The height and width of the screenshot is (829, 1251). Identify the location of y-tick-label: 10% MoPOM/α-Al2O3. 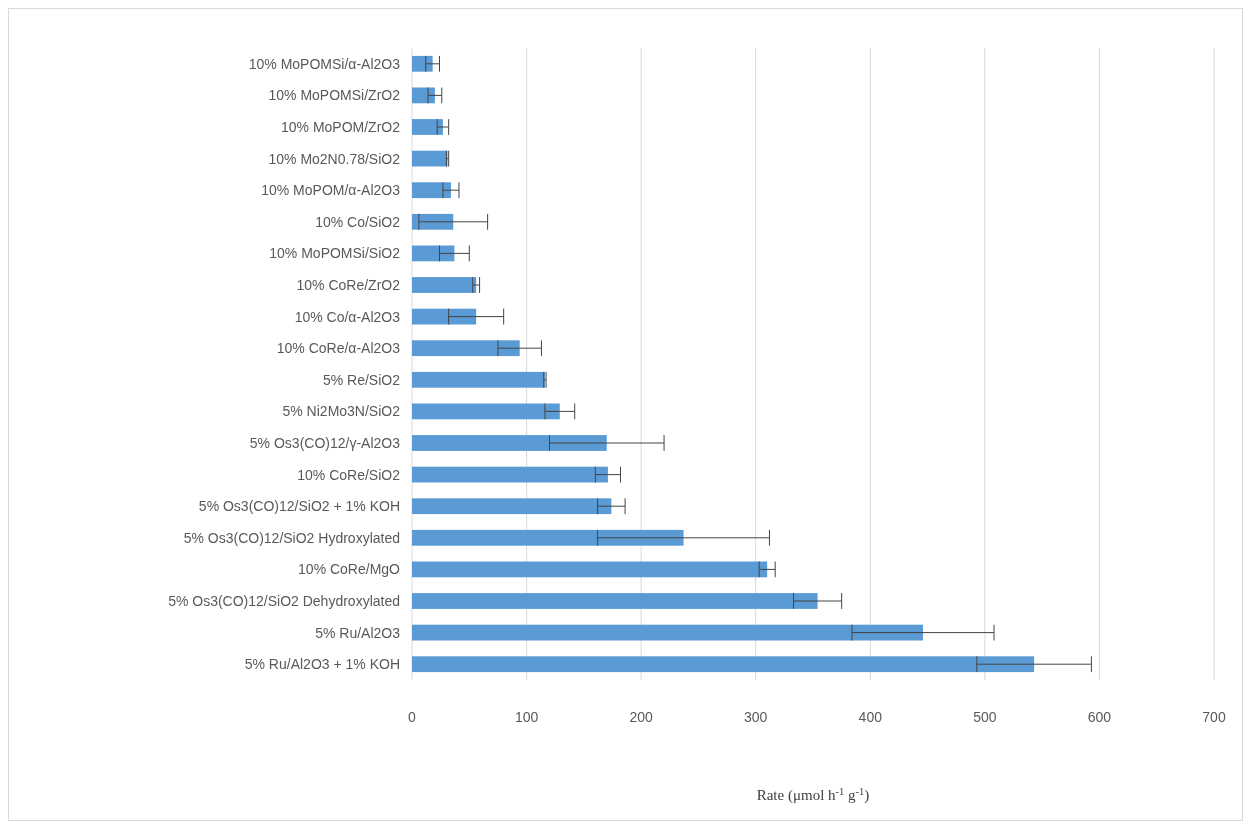
(331, 190).